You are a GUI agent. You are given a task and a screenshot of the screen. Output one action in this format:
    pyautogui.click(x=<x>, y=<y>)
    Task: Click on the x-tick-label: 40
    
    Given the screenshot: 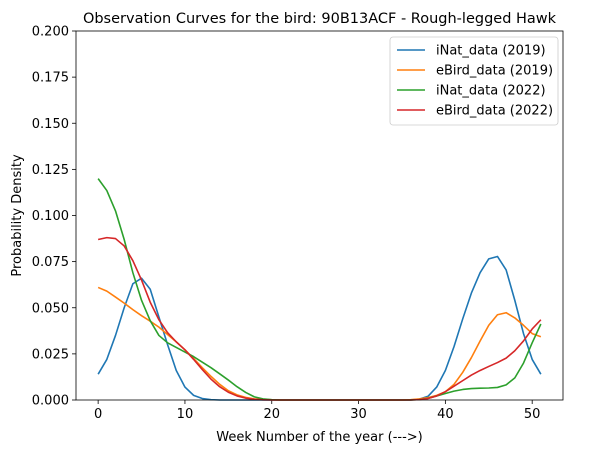 What is the action you would take?
    pyautogui.click(x=445, y=414)
    